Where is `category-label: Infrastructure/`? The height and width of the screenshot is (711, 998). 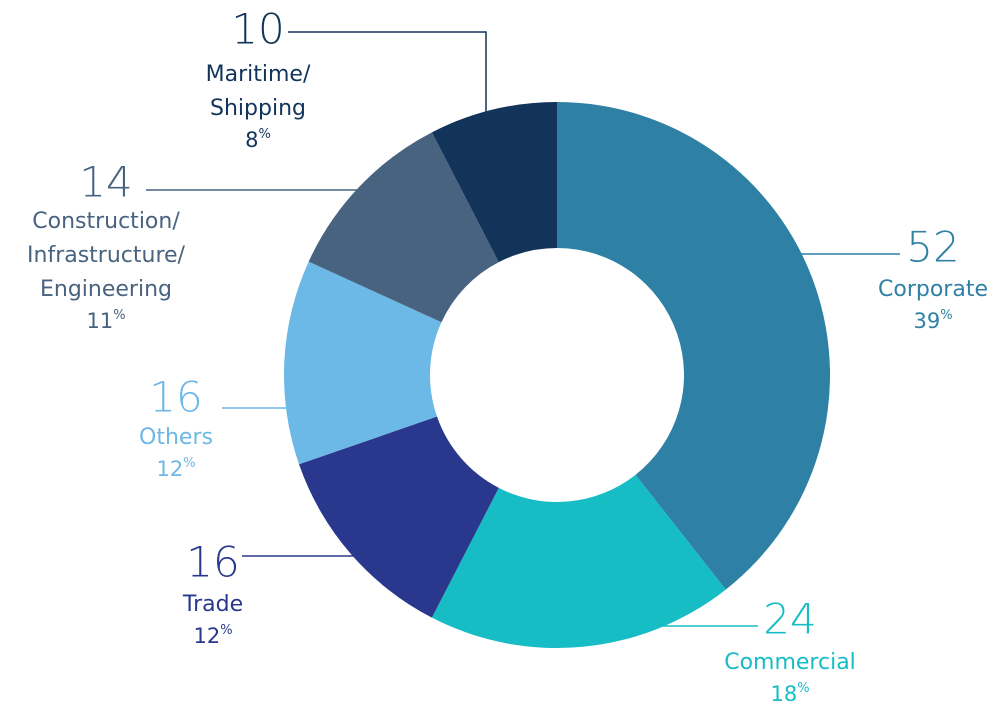
category-label: Infrastructure/ is located at coordinates (106, 255).